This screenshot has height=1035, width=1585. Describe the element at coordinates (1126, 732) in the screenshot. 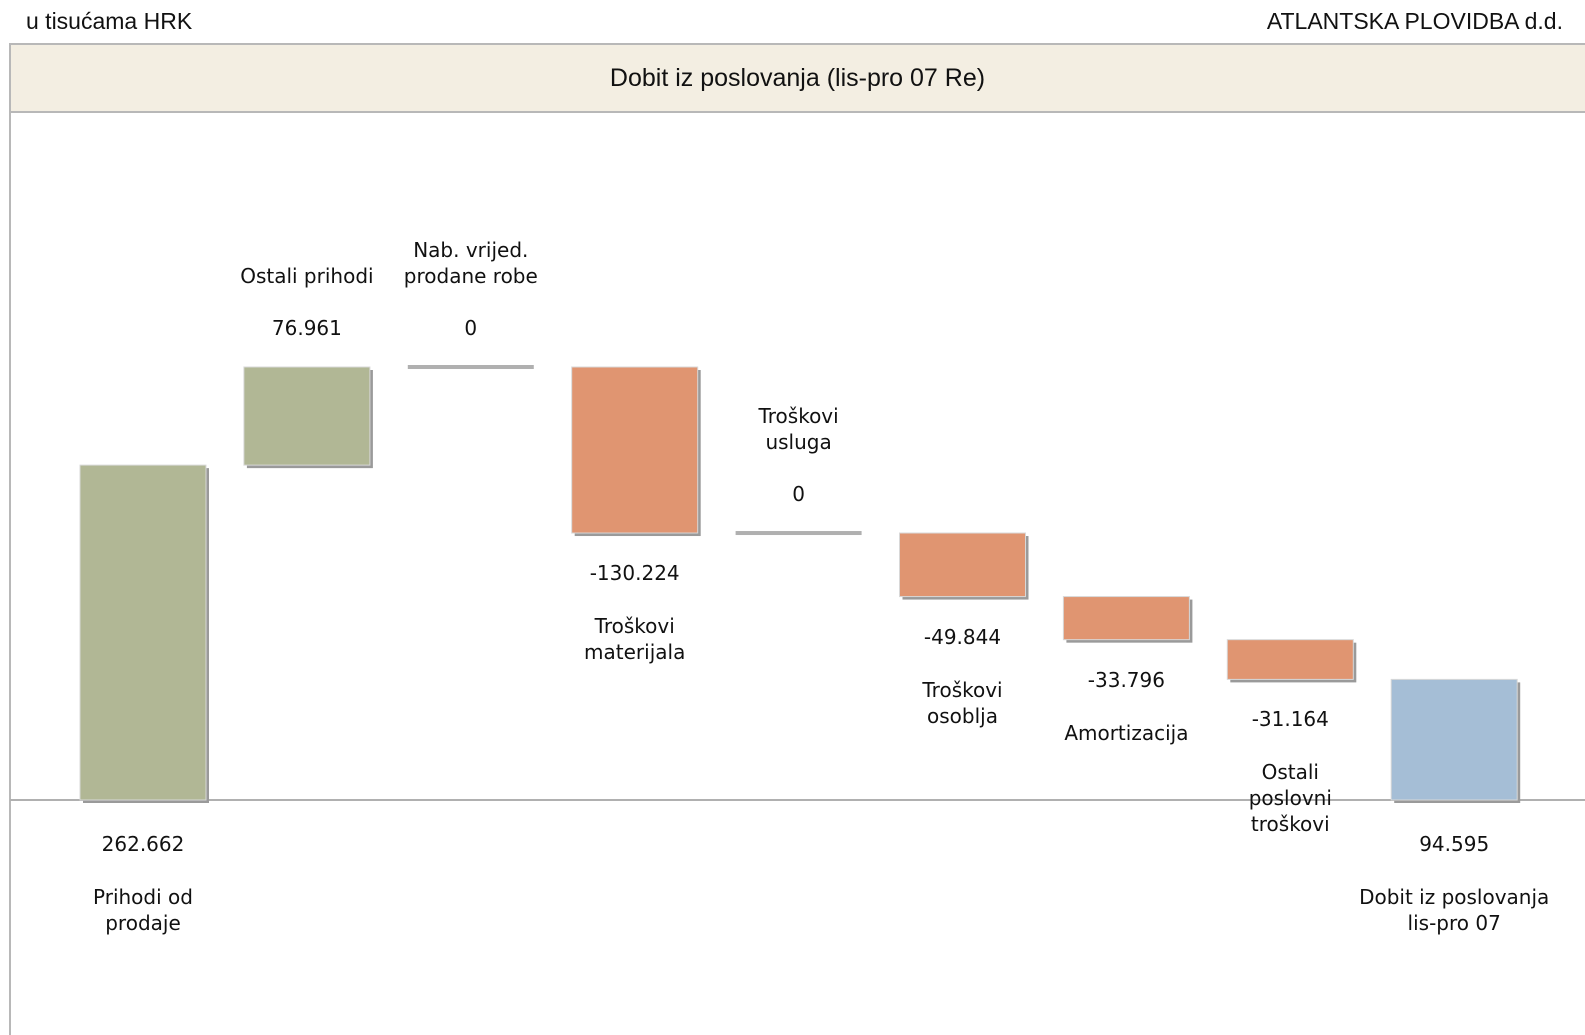

I see `category-label: Amortizacija` at that location.